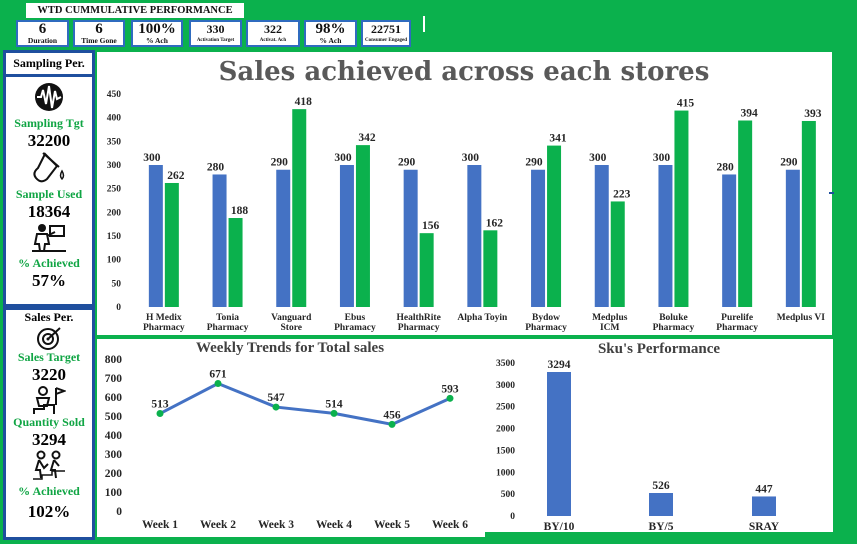 The image size is (857, 544). What do you see at coordinates (215, 33) in the screenshot?
I see `kpi-card-activation-target: 330 Activation Target` at bounding box center [215, 33].